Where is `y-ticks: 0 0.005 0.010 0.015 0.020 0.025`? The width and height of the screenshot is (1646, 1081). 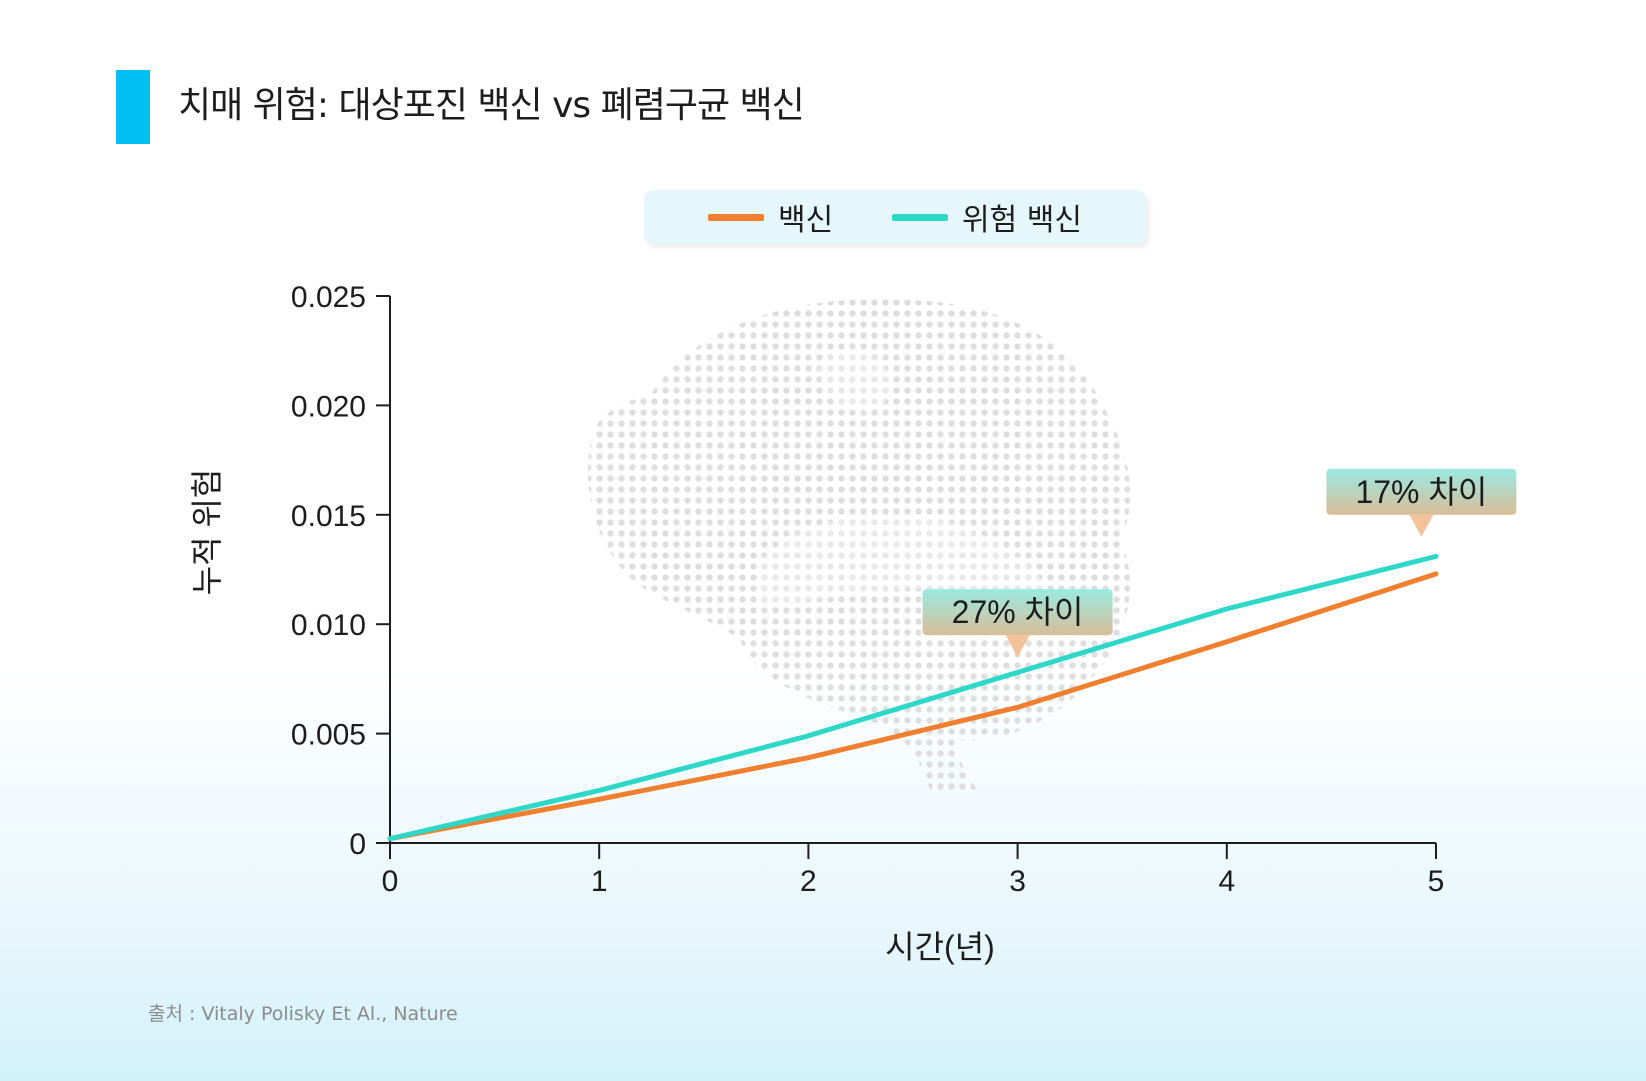 y-ticks: 0 0.005 0.010 0.015 0.020 0.025 is located at coordinates (340, 571).